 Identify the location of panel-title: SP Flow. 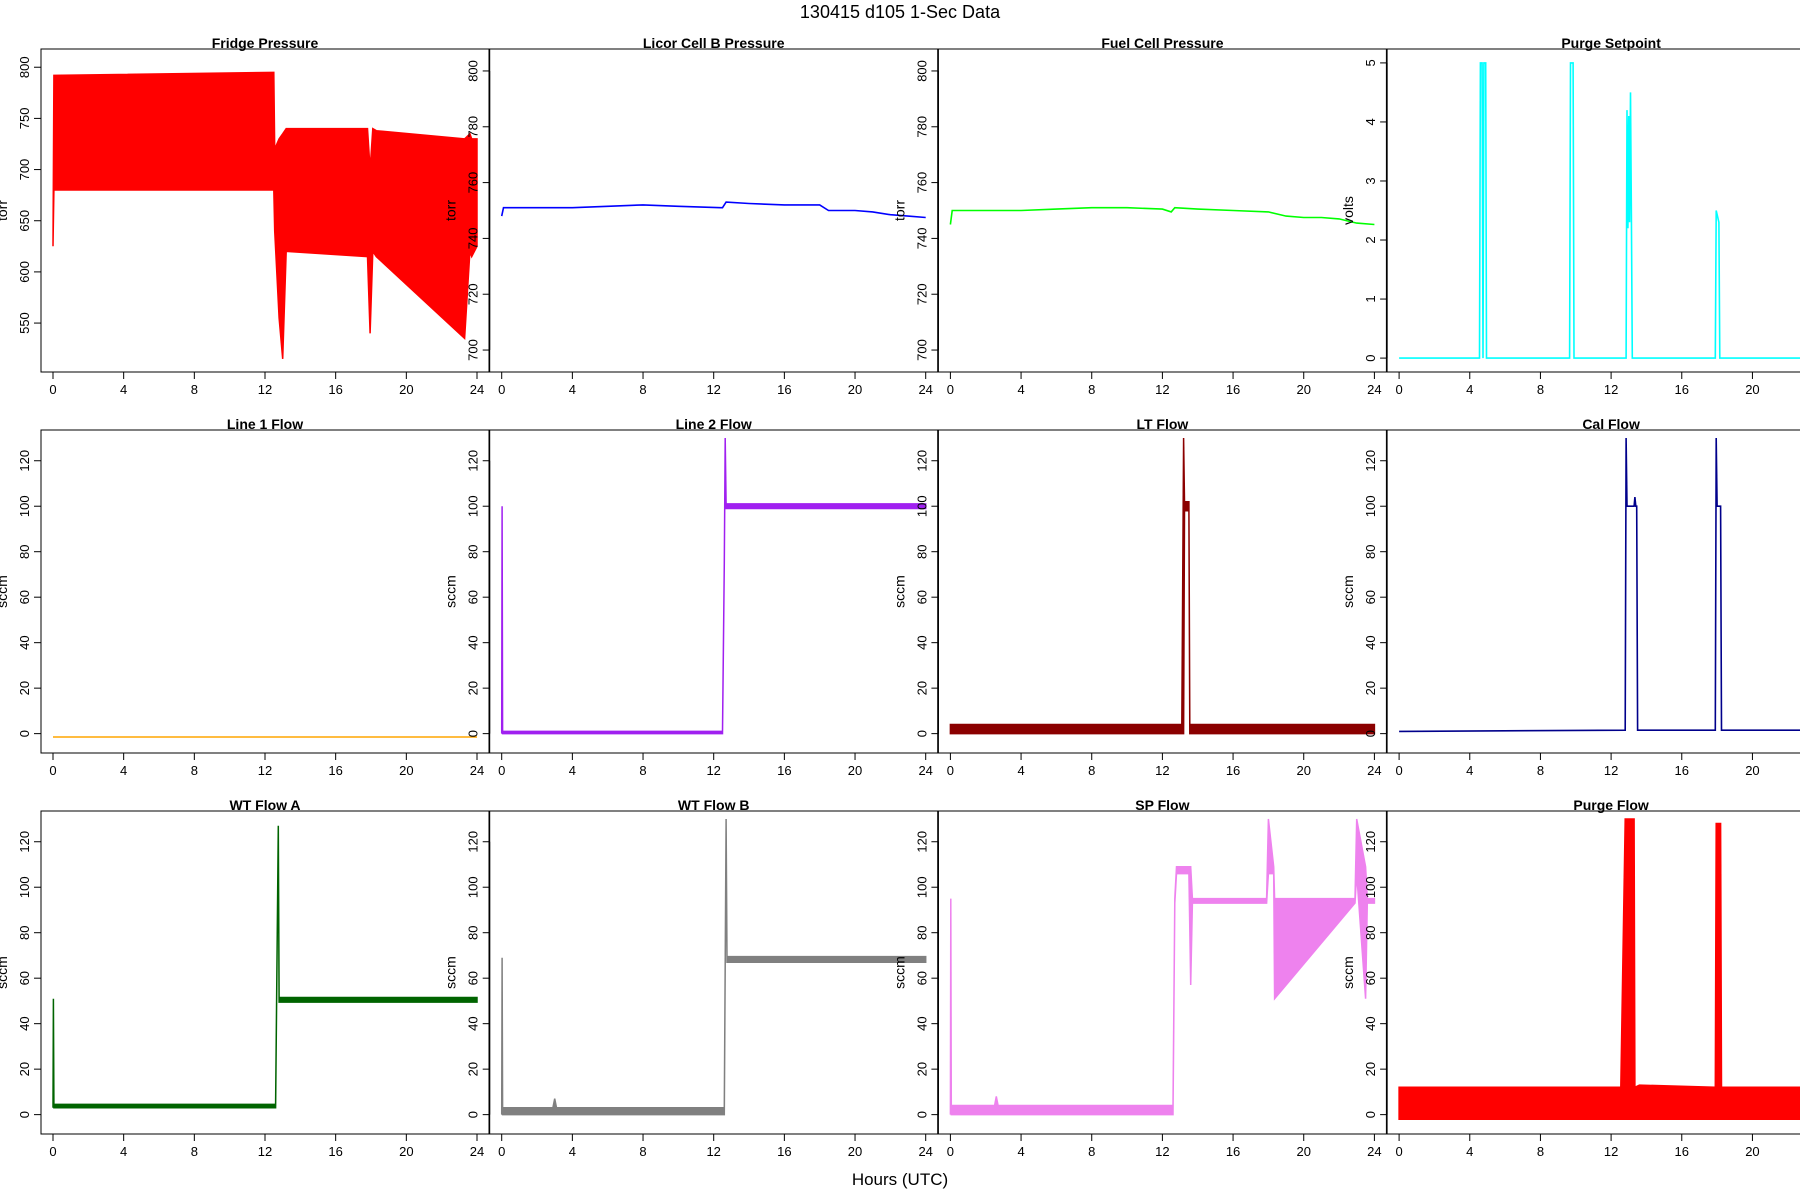
(1162, 805).